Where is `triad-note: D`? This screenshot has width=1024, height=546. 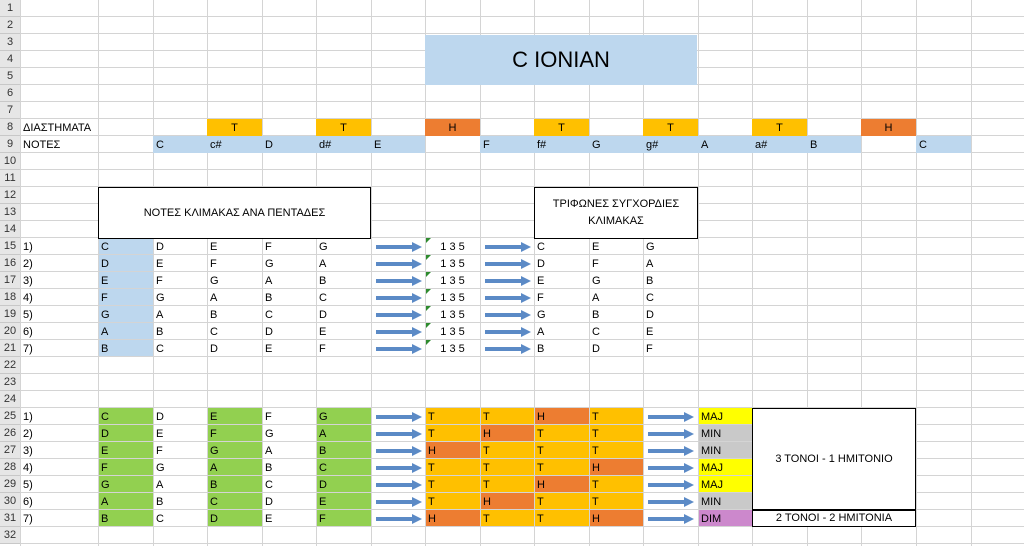 triad-note: D is located at coordinates (541, 263).